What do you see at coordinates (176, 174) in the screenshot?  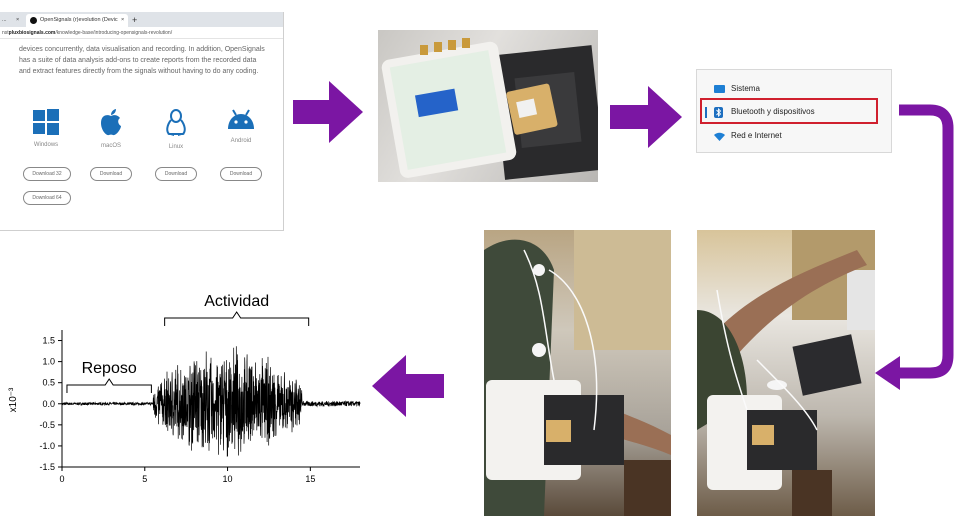 I see `download-linux-button: Download` at bounding box center [176, 174].